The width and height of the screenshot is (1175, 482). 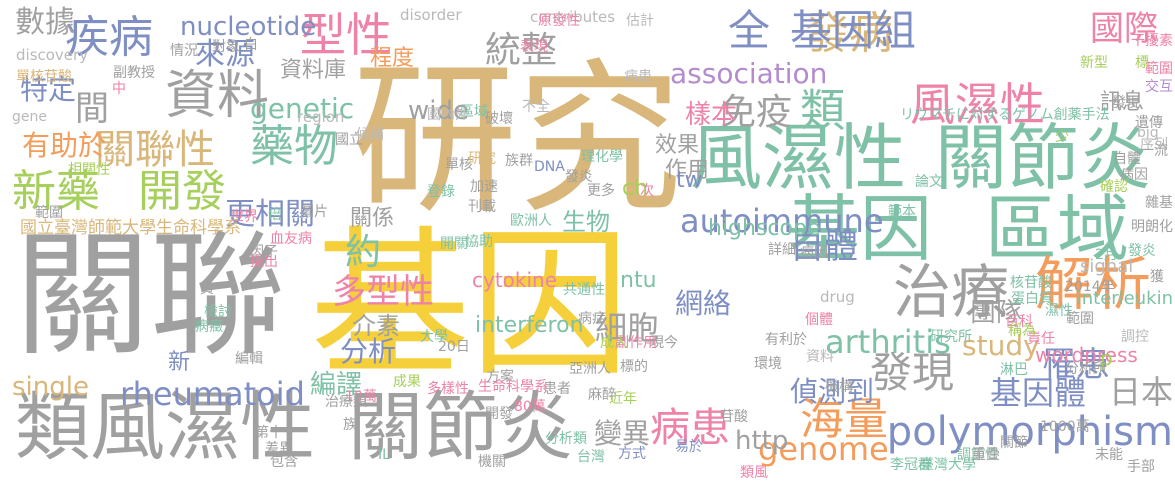 I want to click on word-term-118: 次, so click(x=647, y=191).